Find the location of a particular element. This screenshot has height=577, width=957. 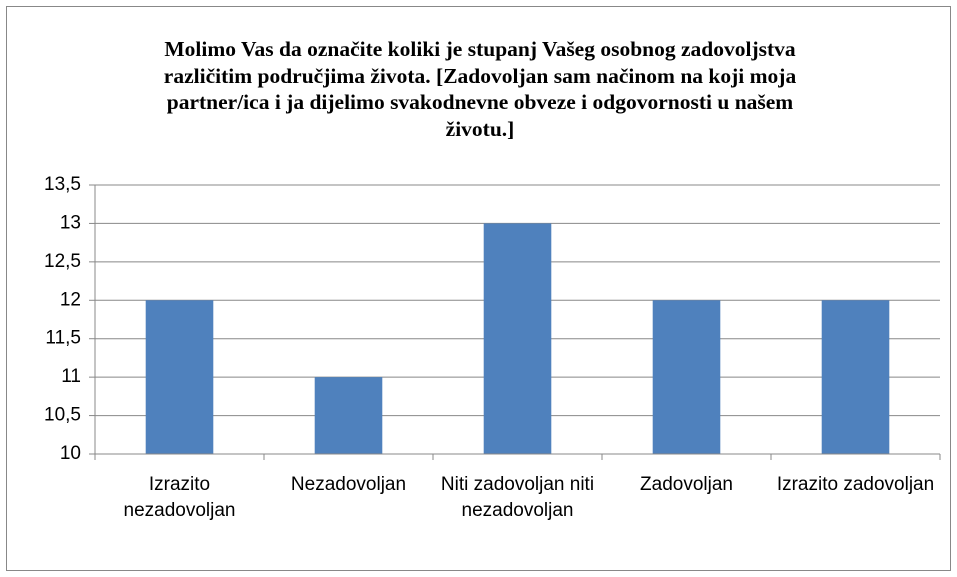

x-tick-label: Zadovoljan is located at coordinates (686, 484).